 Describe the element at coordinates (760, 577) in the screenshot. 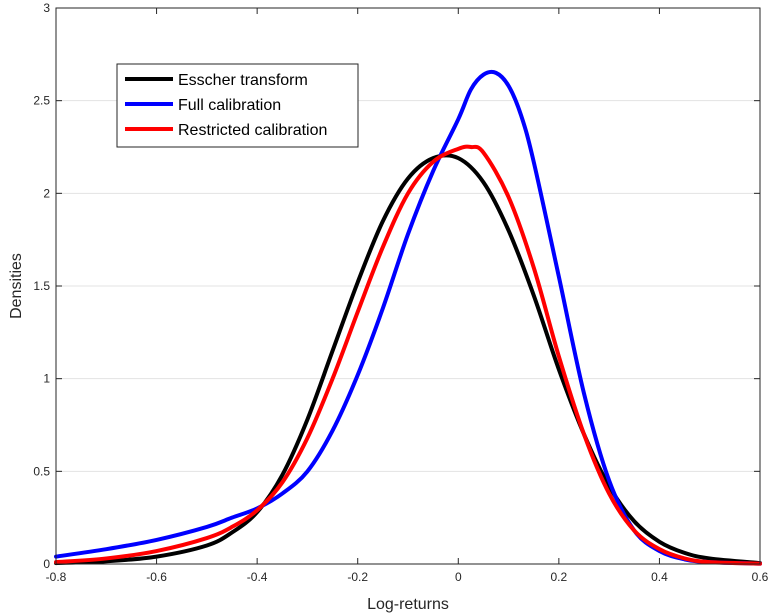

I see `x-tick-label: 0.6` at that location.